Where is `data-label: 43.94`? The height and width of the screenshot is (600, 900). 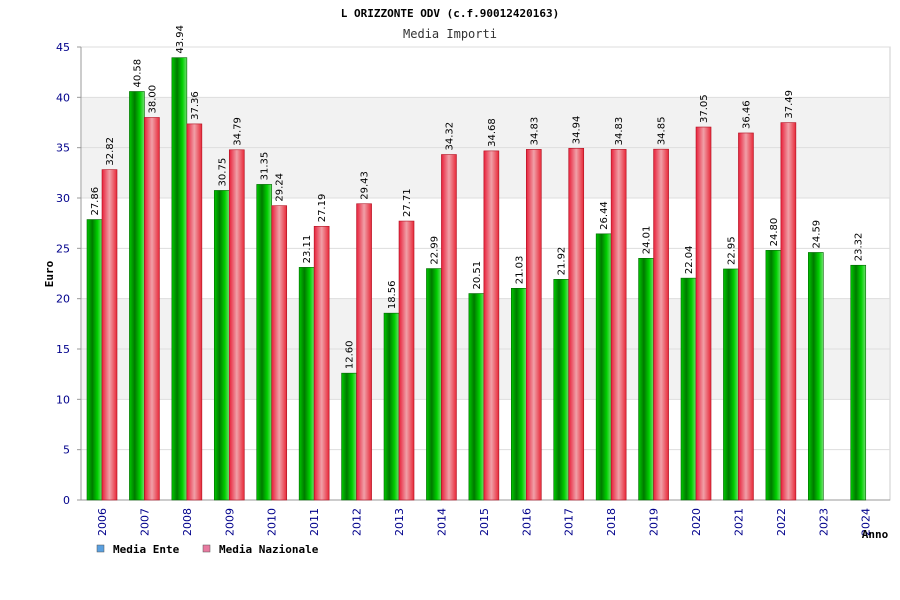
data-label: 43.94 is located at coordinates (180, 39).